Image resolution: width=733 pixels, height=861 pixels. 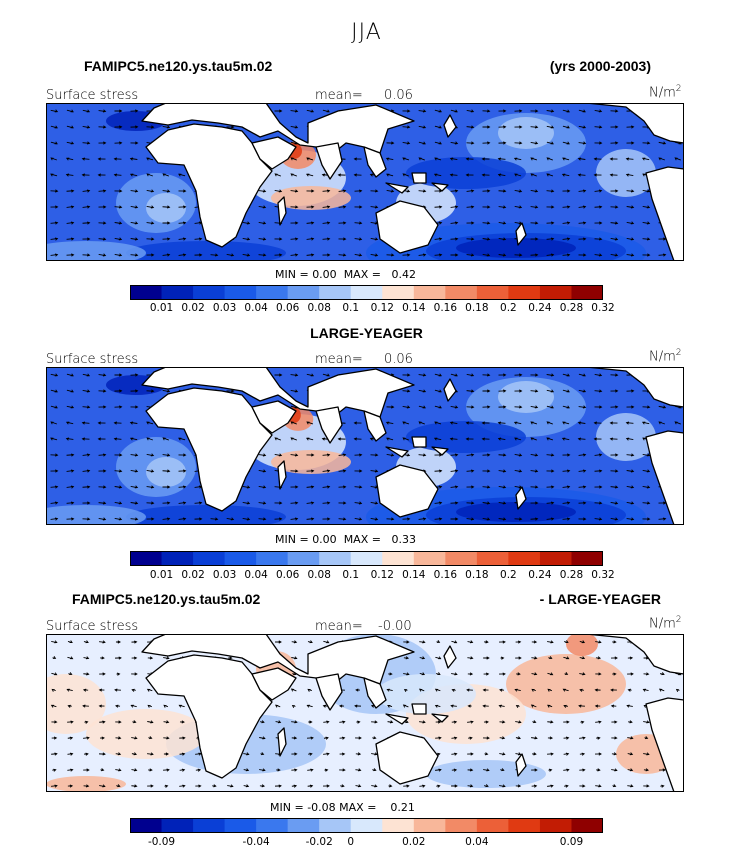 I want to click on landmass-india, so click(x=329, y=161).